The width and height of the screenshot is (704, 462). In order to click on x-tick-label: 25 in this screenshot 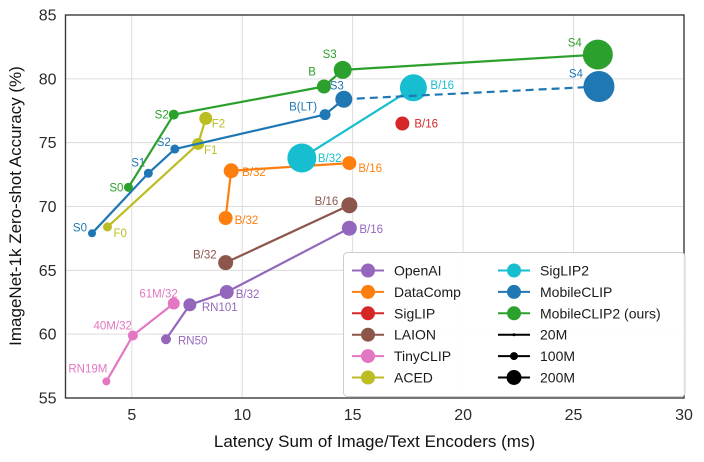, I will do `click(574, 415)`.